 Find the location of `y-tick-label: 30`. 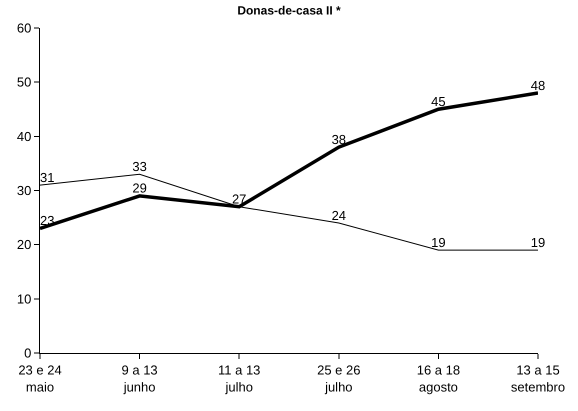

y-tick-label: 30 is located at coordinates (24, 190).